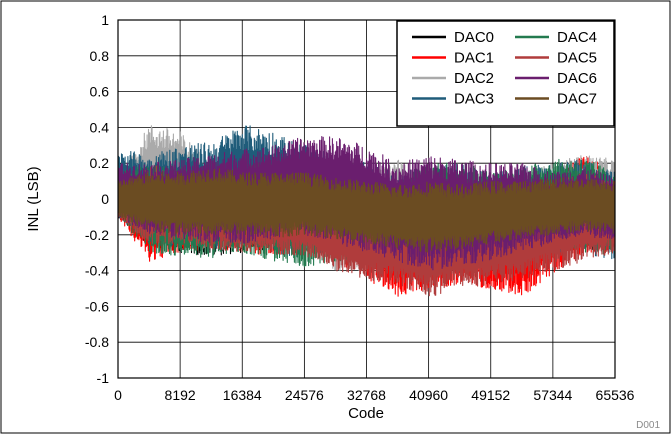  I want to click on y-tick-label: -0.2, so click(97, 235).